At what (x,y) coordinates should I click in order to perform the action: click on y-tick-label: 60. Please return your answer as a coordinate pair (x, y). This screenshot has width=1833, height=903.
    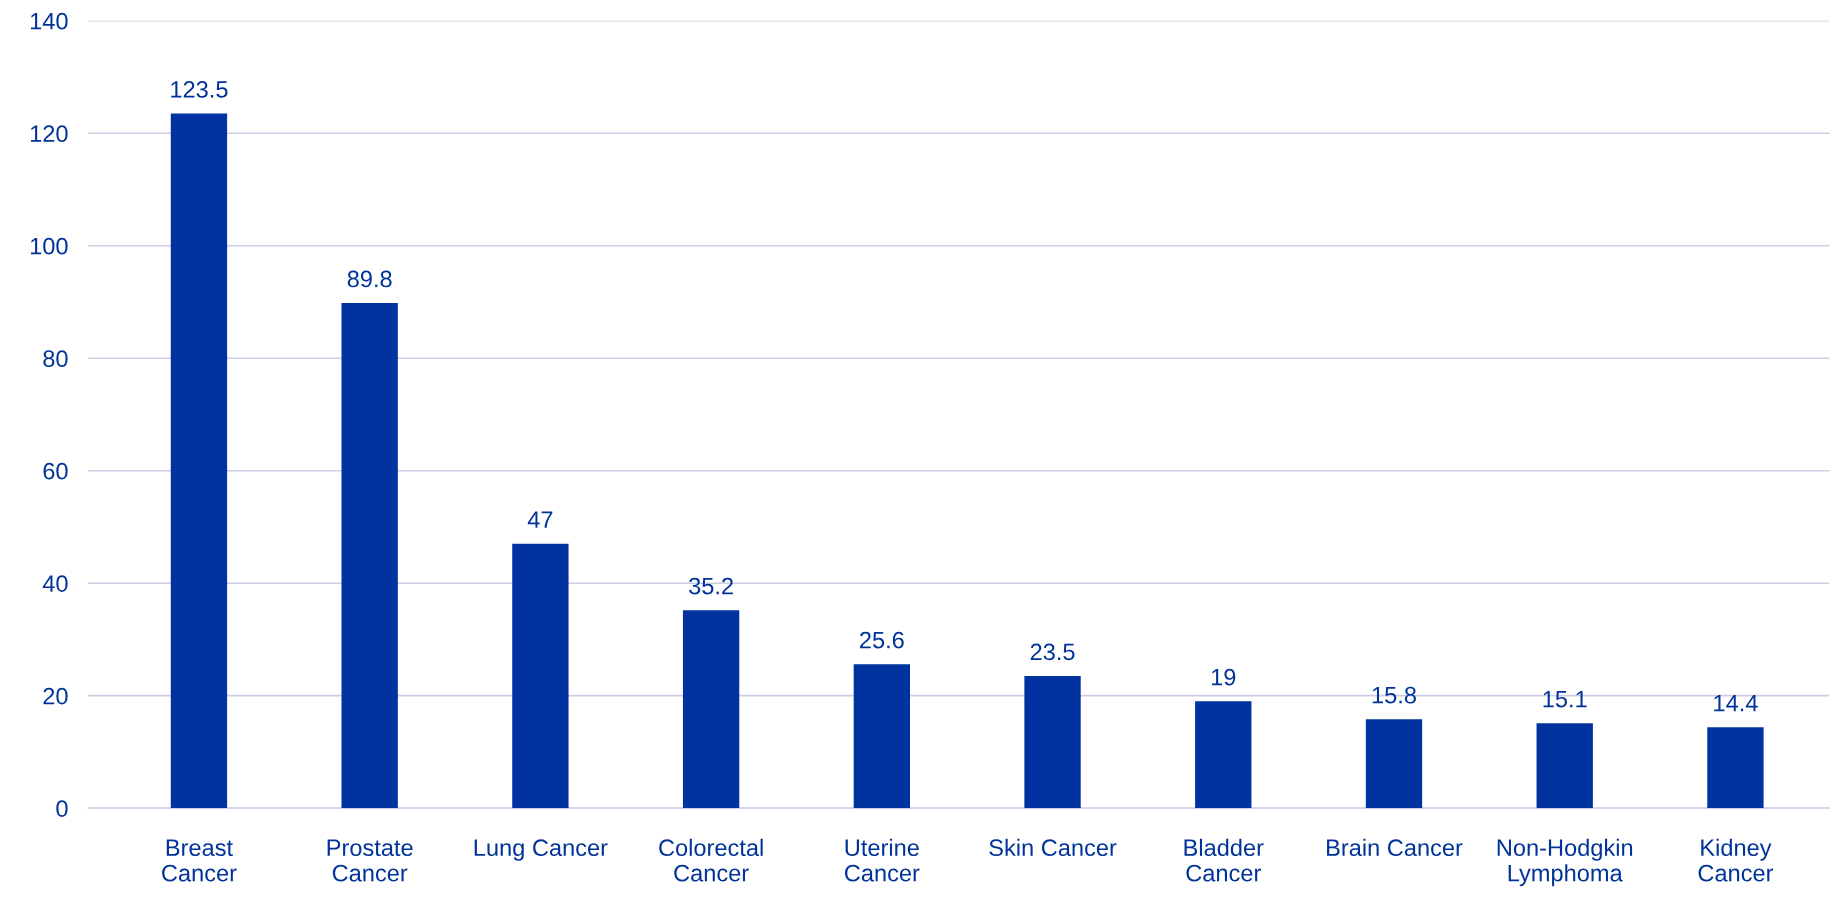
    Looking at the image, I should click on (55, 471).